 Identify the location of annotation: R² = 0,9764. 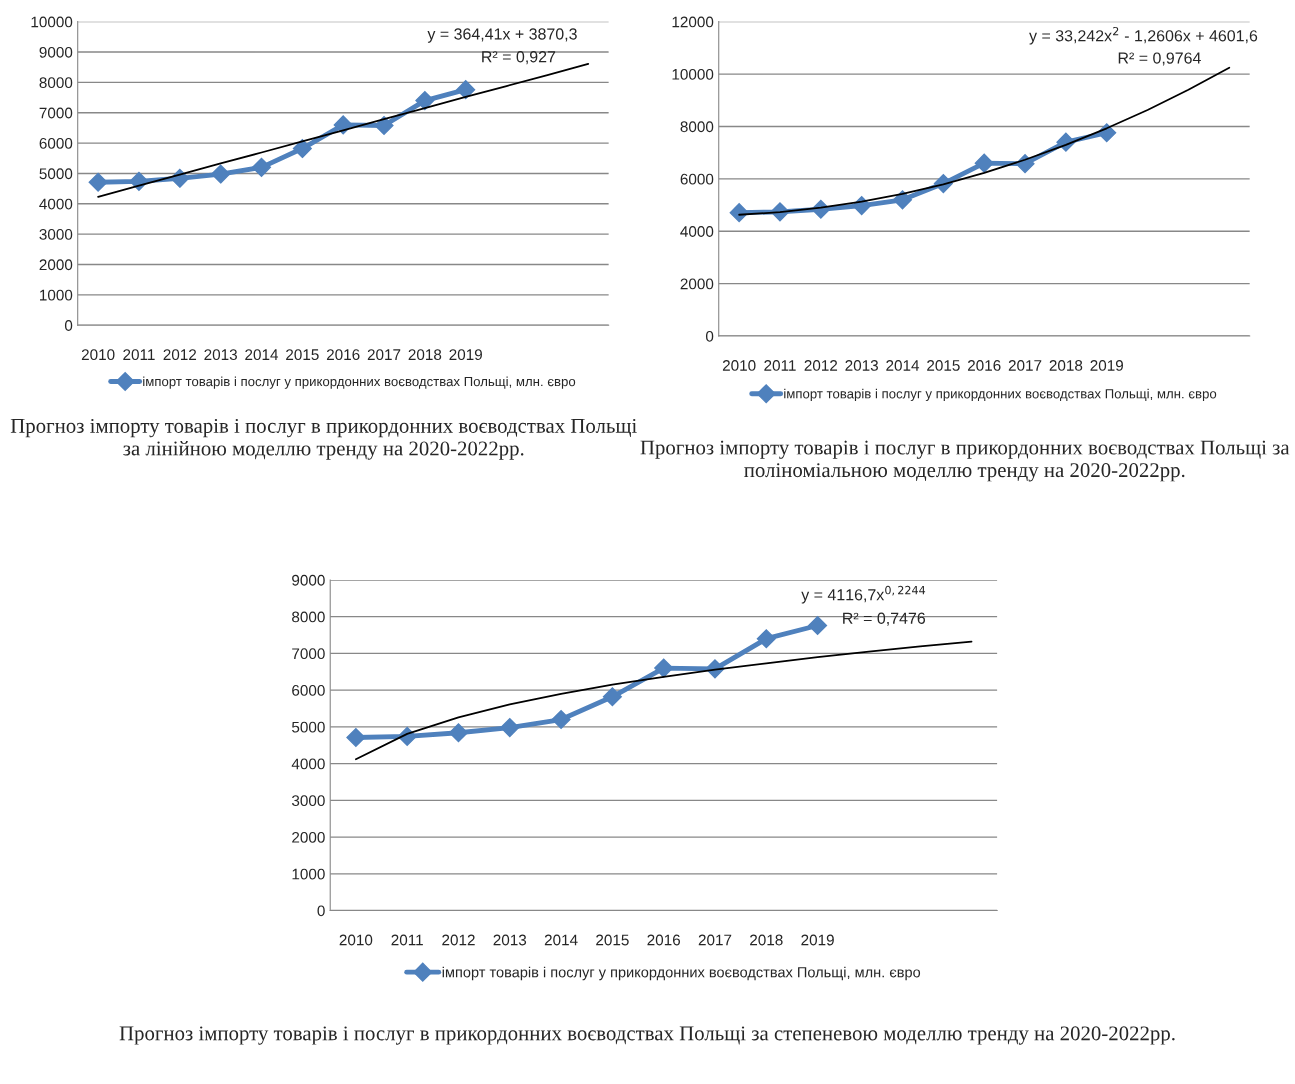
(1159, 59).